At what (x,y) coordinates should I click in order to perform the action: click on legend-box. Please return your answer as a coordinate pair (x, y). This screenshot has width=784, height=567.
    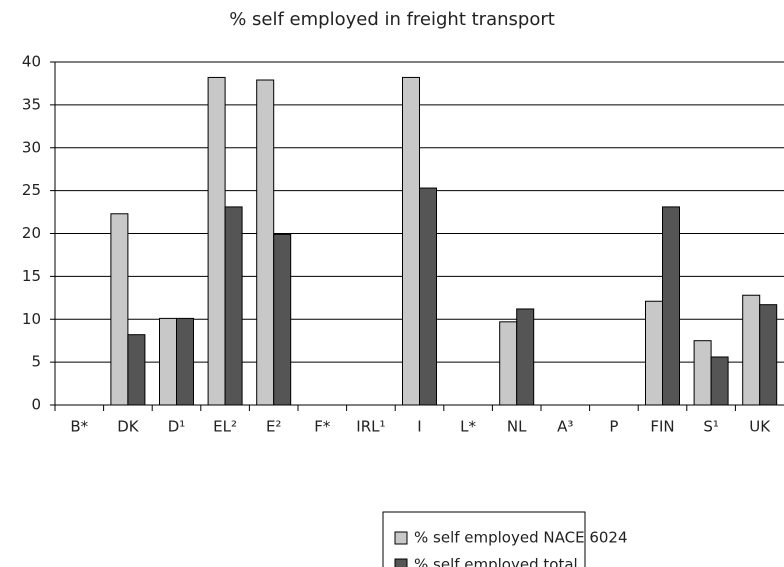
    Looking at the image, I should click on (484, 539).